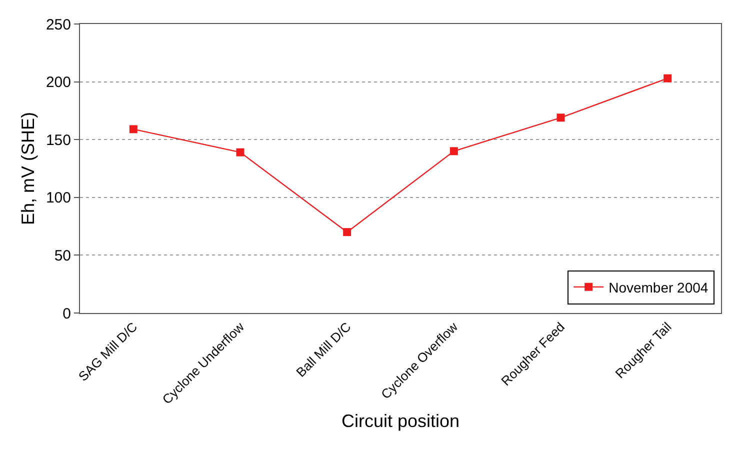 The image size is (729, 475). What do you see at coordinates (58, 83) in the screenshot?
I see `y-tick-label: 200` at bounding box center [58, 83].